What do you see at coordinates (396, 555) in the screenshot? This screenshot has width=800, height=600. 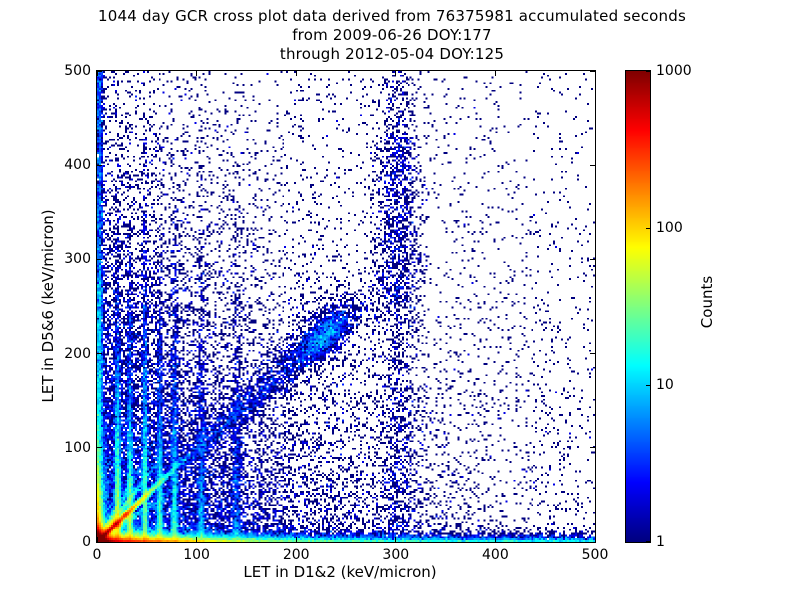 I see `x-tick-label: 300` at bounding box center [396, 555].